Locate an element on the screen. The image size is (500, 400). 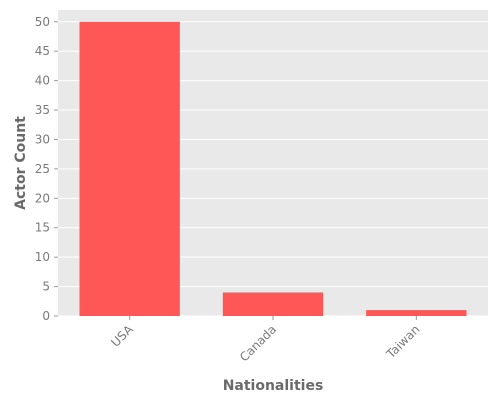
y-tick-label: 5 is located at coordinates (46, 287).